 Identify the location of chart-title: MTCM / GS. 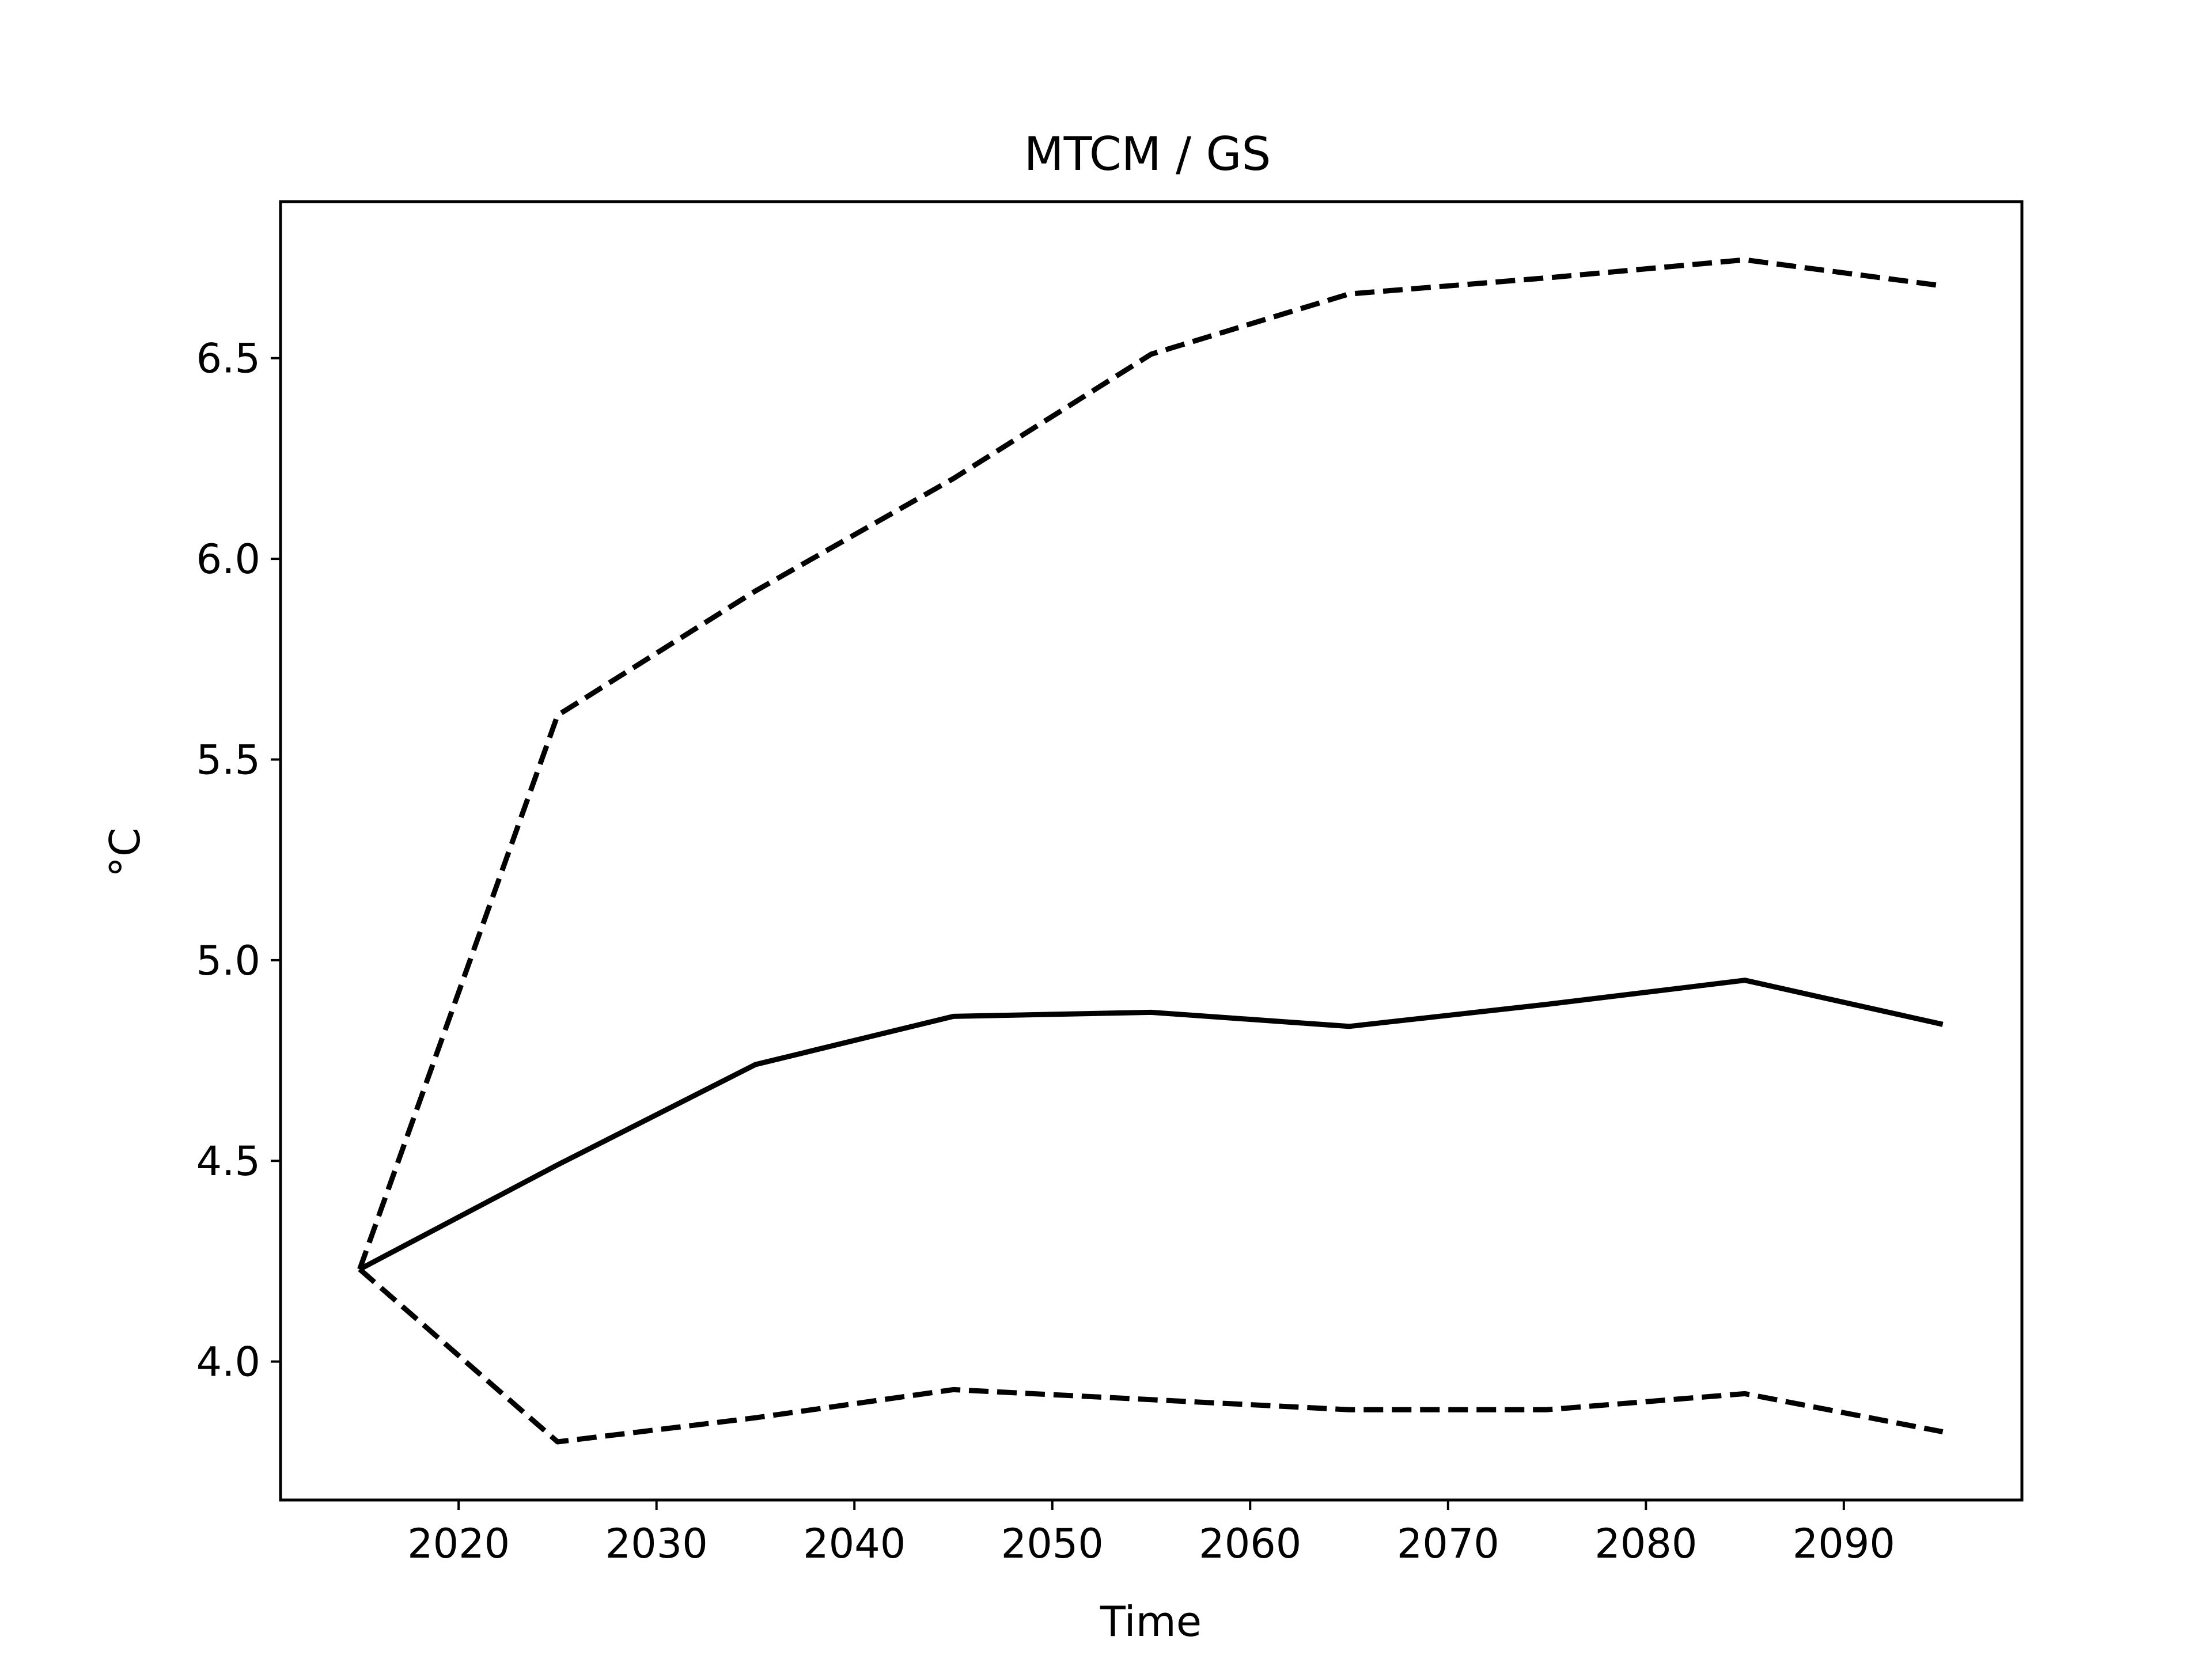
(1147, 154).